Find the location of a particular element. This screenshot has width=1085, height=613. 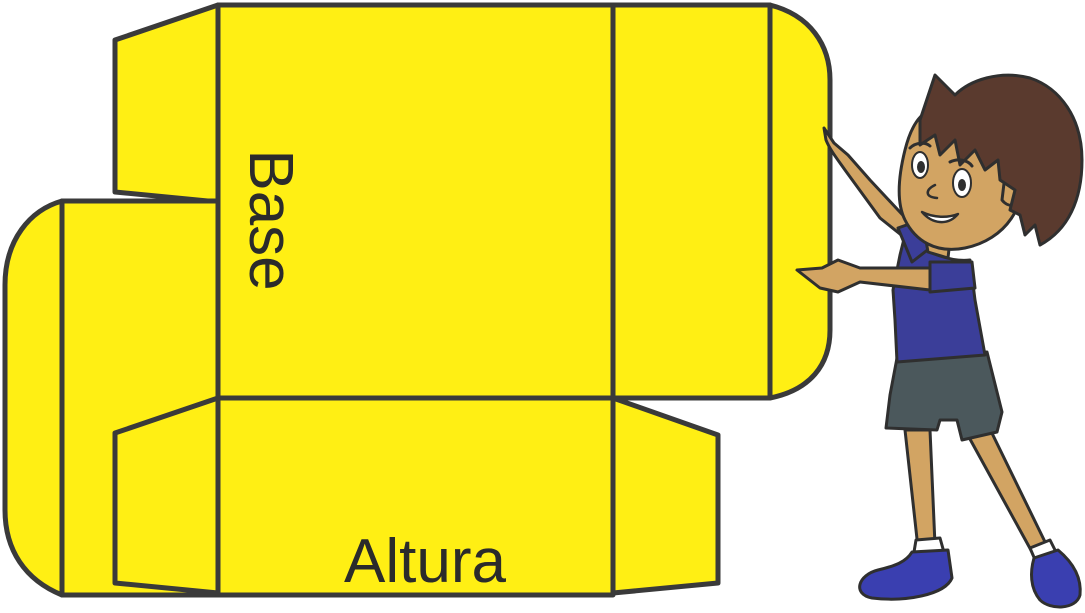

nose is located at coordinates (932, 191).